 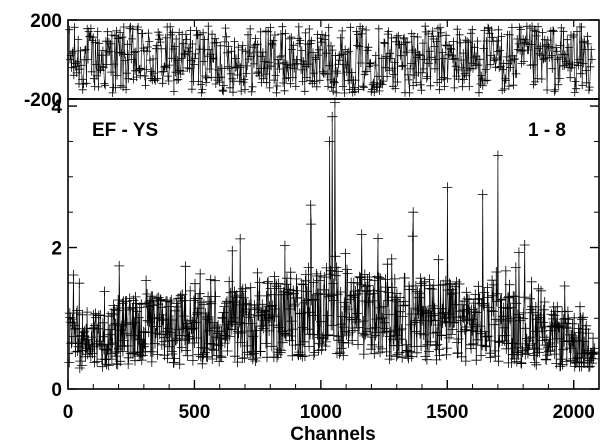 What do you see at coordinates (321, 412) in the screenshot?
I see `x-tick-label: 1000` at bounding box center [321, 412].